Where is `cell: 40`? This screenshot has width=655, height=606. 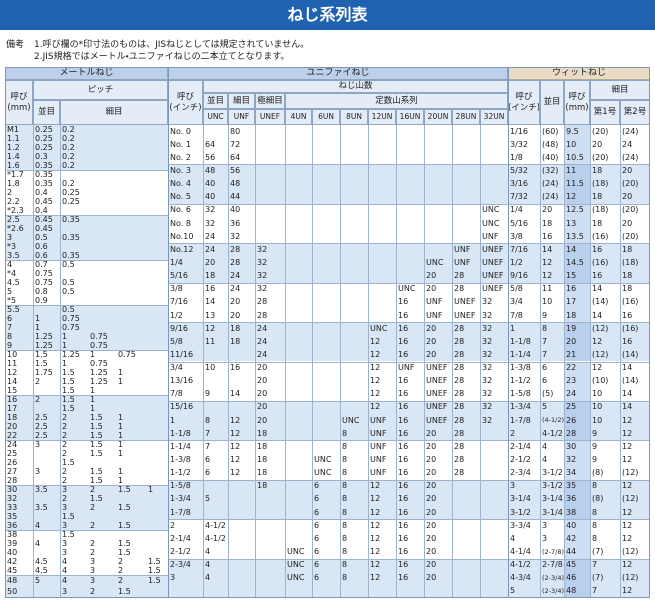
cell: 40 is located at coordinates (571, 525).